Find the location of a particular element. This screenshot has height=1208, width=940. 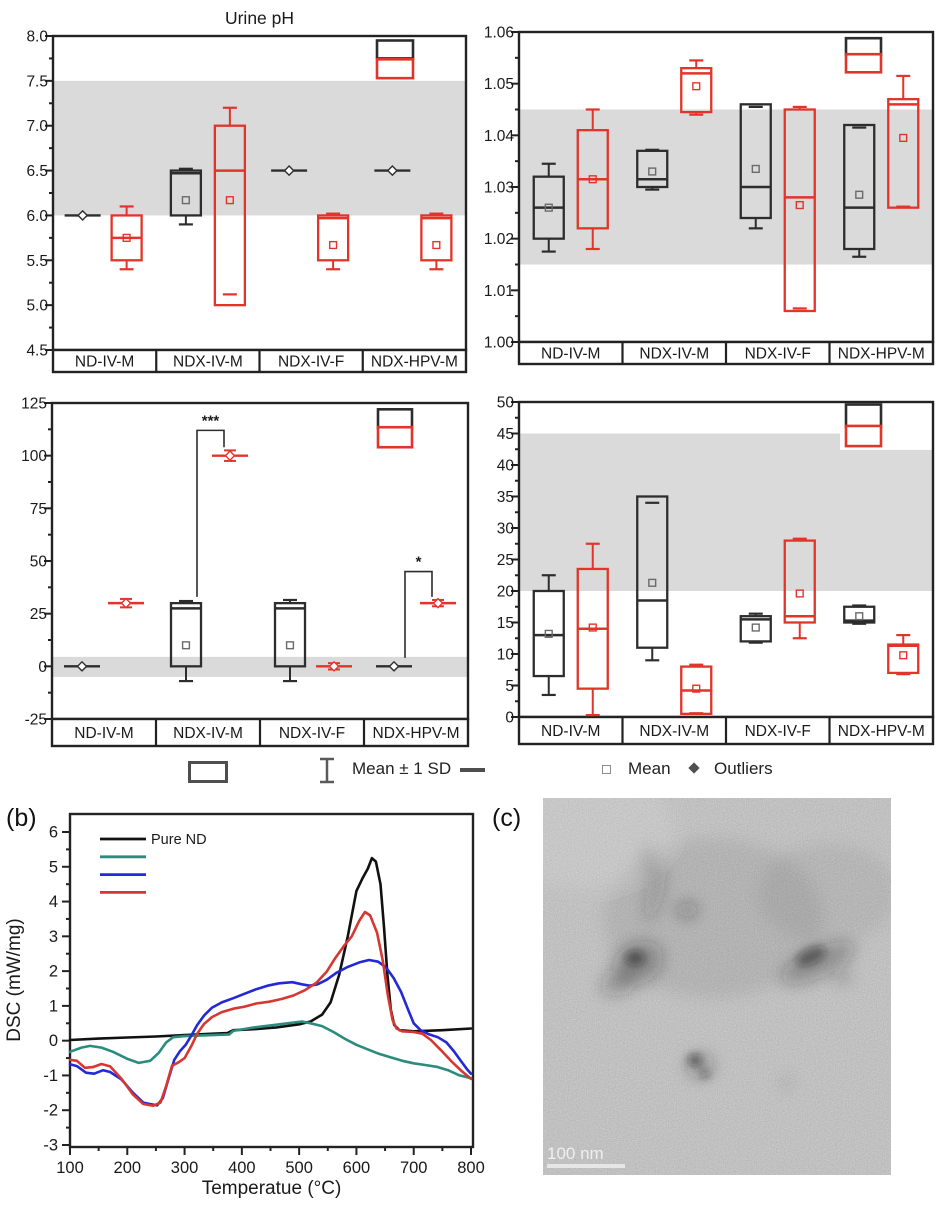

y-tick-label: 4.5 is located at coordinates (37, 351).